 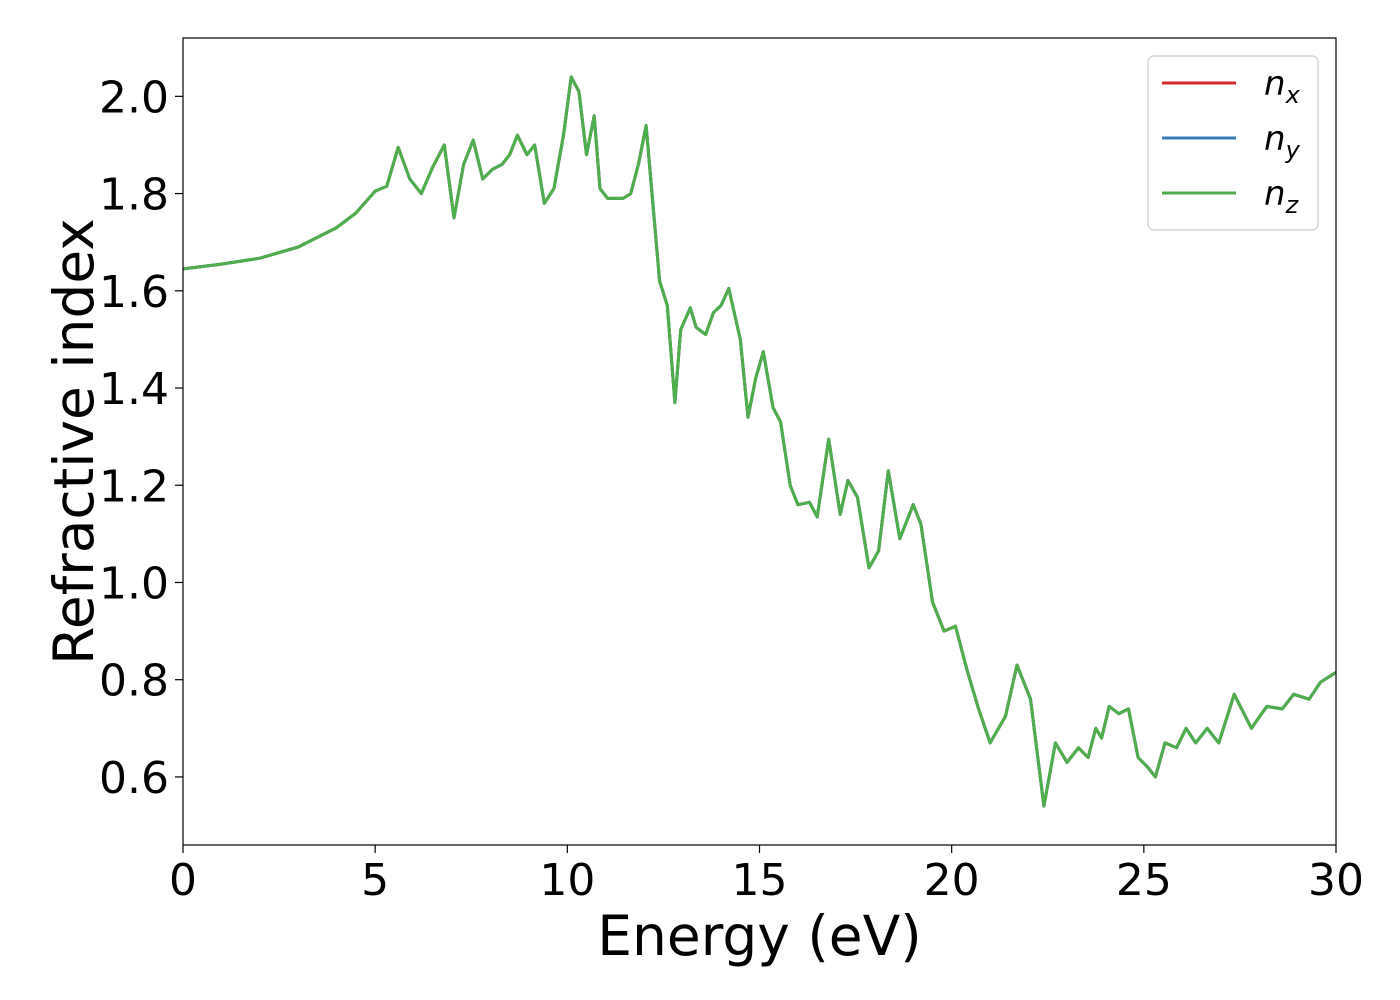 What do you see at coordinates (134, 292) in the screenshot?
I see `y-tick-label: 1.6` at bounding box center [134, 292].